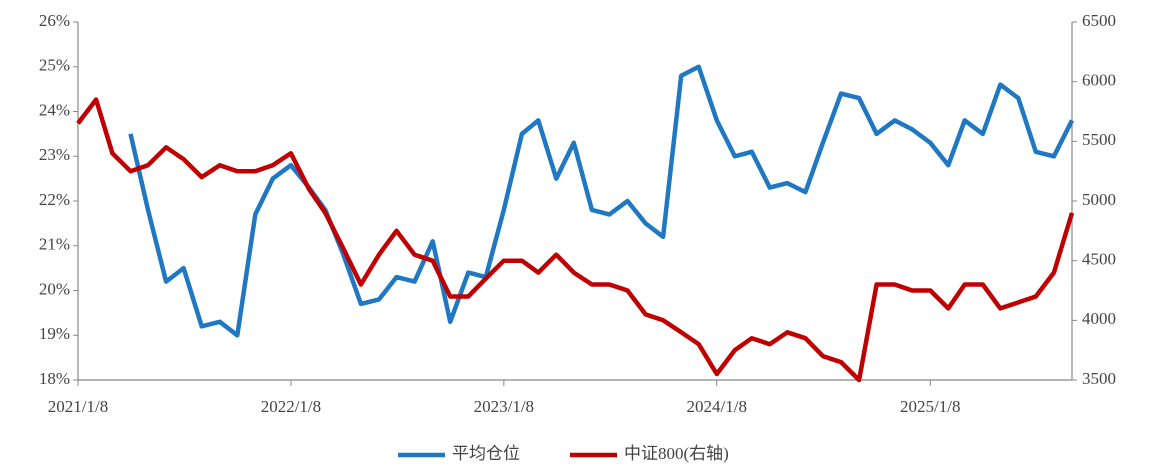 The image size is (1149, 474). Describe the element at coordinates (54, 288) in the screenshot. I see `y-tick-label: 20%` at that location.